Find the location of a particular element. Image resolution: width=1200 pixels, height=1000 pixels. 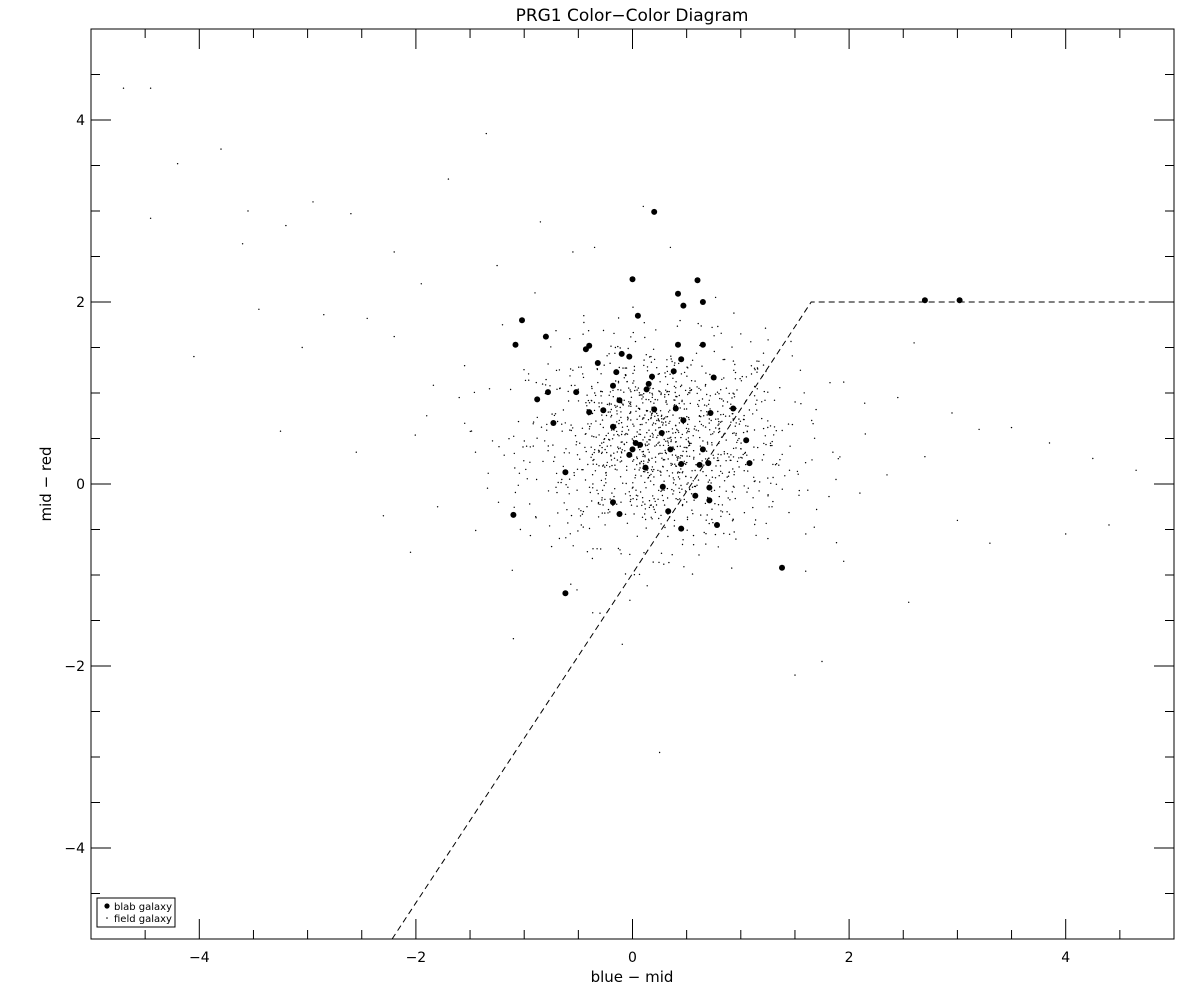

y-tick-label: −4 is located at coordinates (74, 849).